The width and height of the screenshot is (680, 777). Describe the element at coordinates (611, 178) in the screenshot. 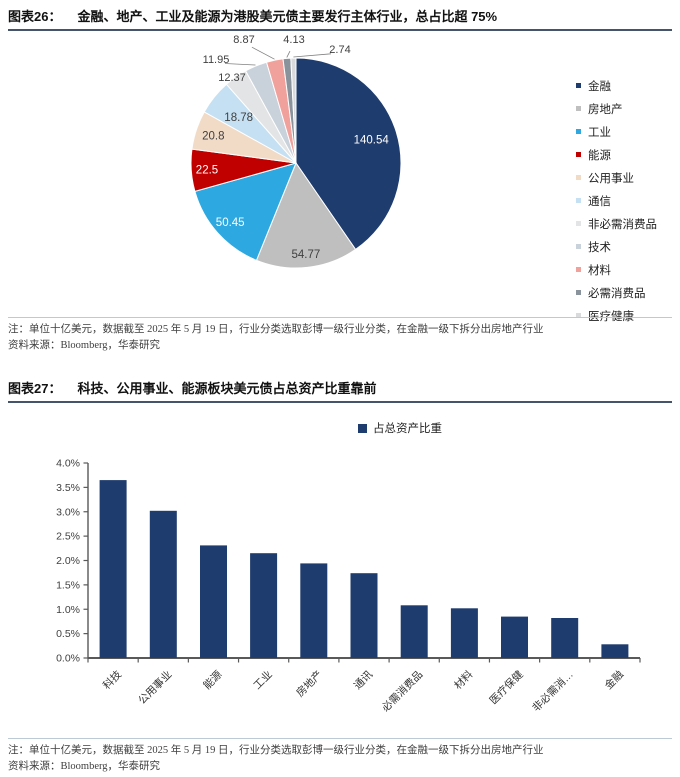

I see `pie-legend-label: 公用事业` at that location.